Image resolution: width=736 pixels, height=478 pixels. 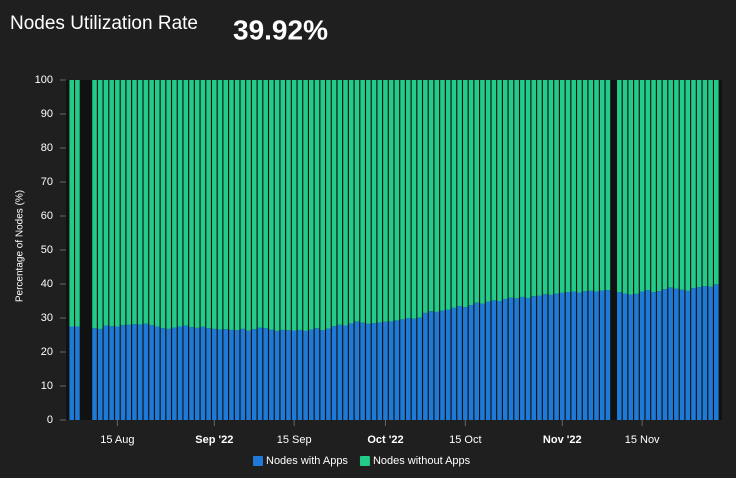 What do you see at coordinates (214, 440) in the screenshot?
I see `x-tick-label: Sep '22` at bounding box center [214, 440].